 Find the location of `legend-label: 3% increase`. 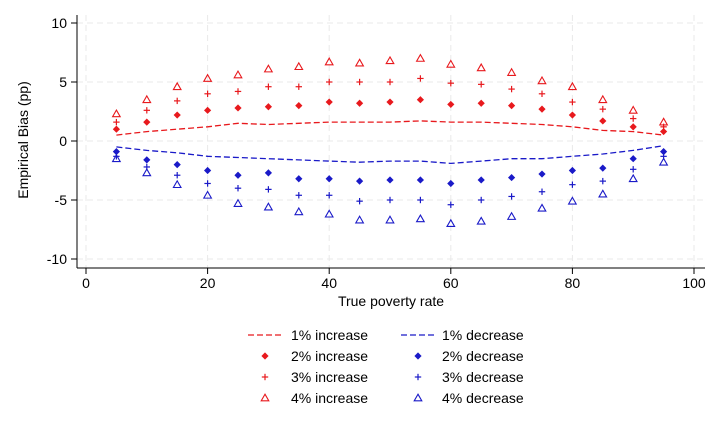

legend-label: 3% increase is located at coordinates (329, 377).